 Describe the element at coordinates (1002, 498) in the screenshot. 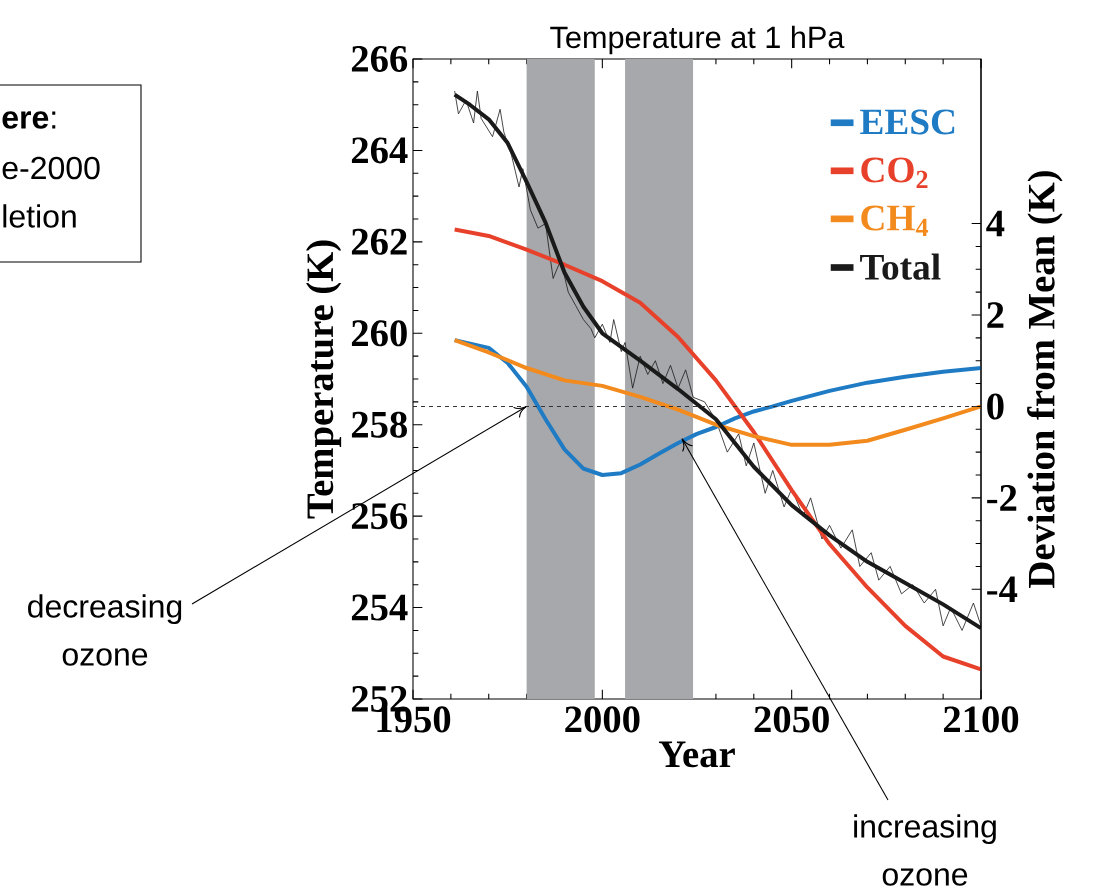

I see `y2-tick-label: -2` at that location.